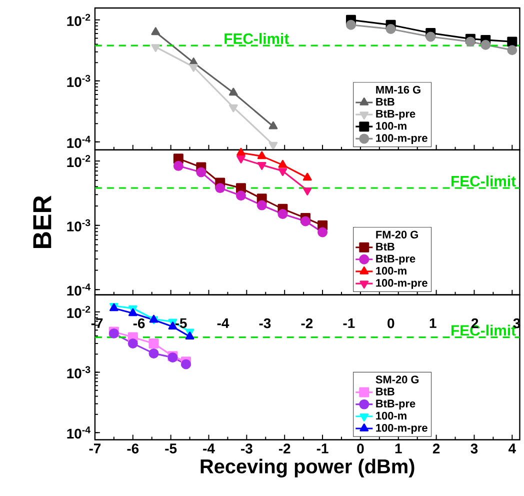  What do you see at coordinates (307, 468) in the screenshot?
I see `x-axis-title: Receving power (dBm)` at bounding box center [307, 468].